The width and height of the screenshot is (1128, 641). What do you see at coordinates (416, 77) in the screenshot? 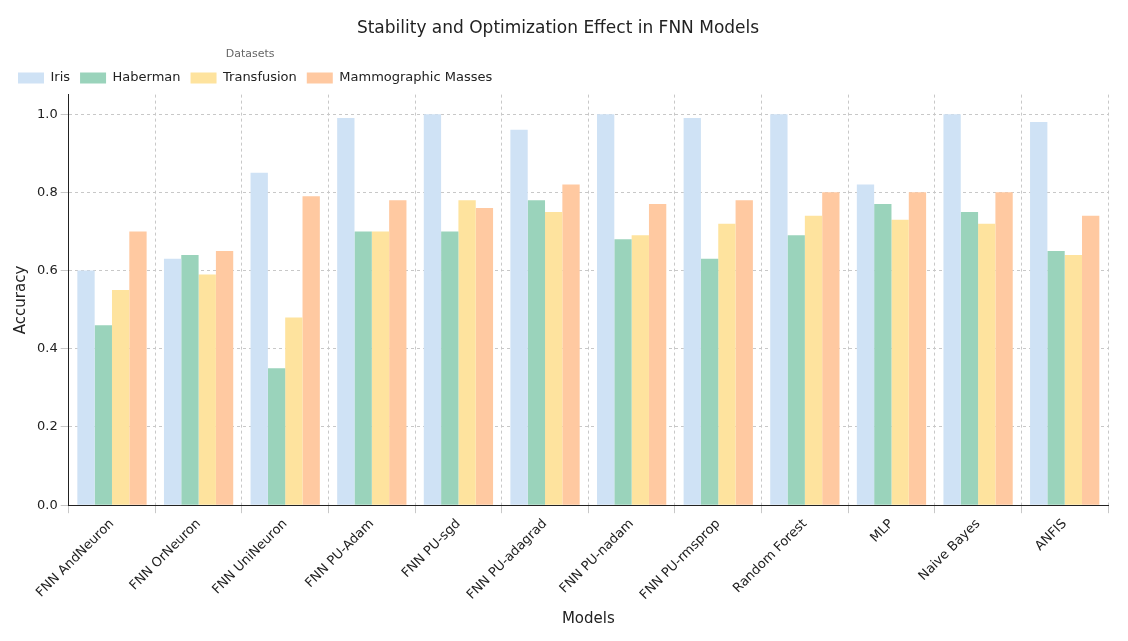
I see `legend-label: Mammographic Masses` at bounding box center [416, 77].